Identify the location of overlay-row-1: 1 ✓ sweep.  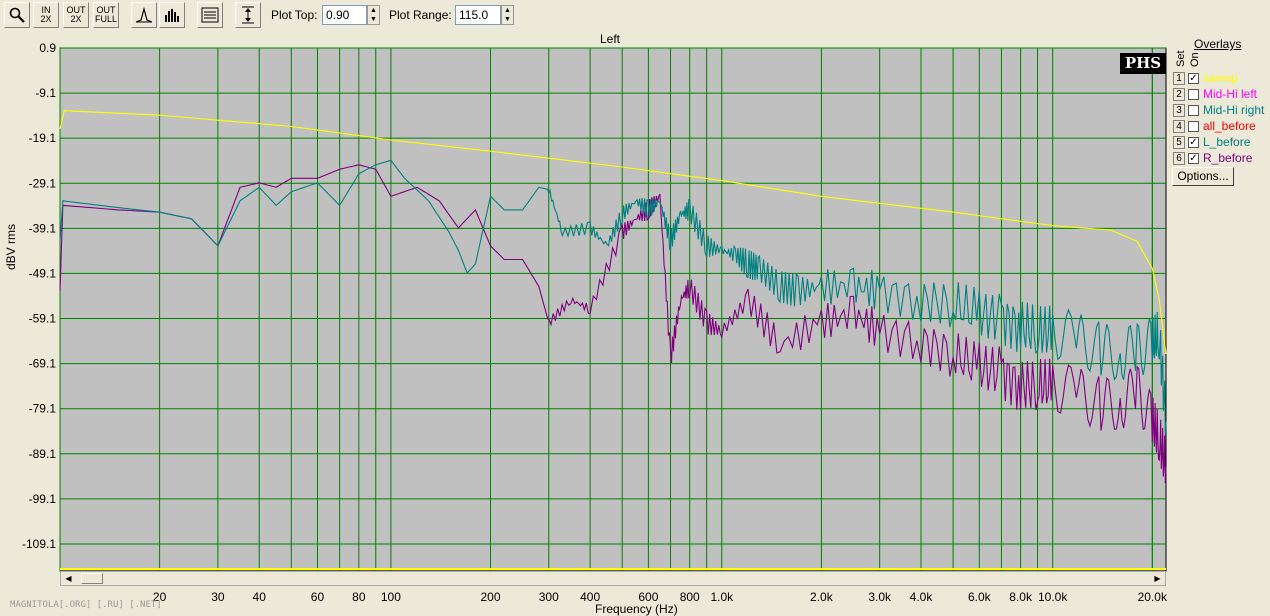
(1205, 78).